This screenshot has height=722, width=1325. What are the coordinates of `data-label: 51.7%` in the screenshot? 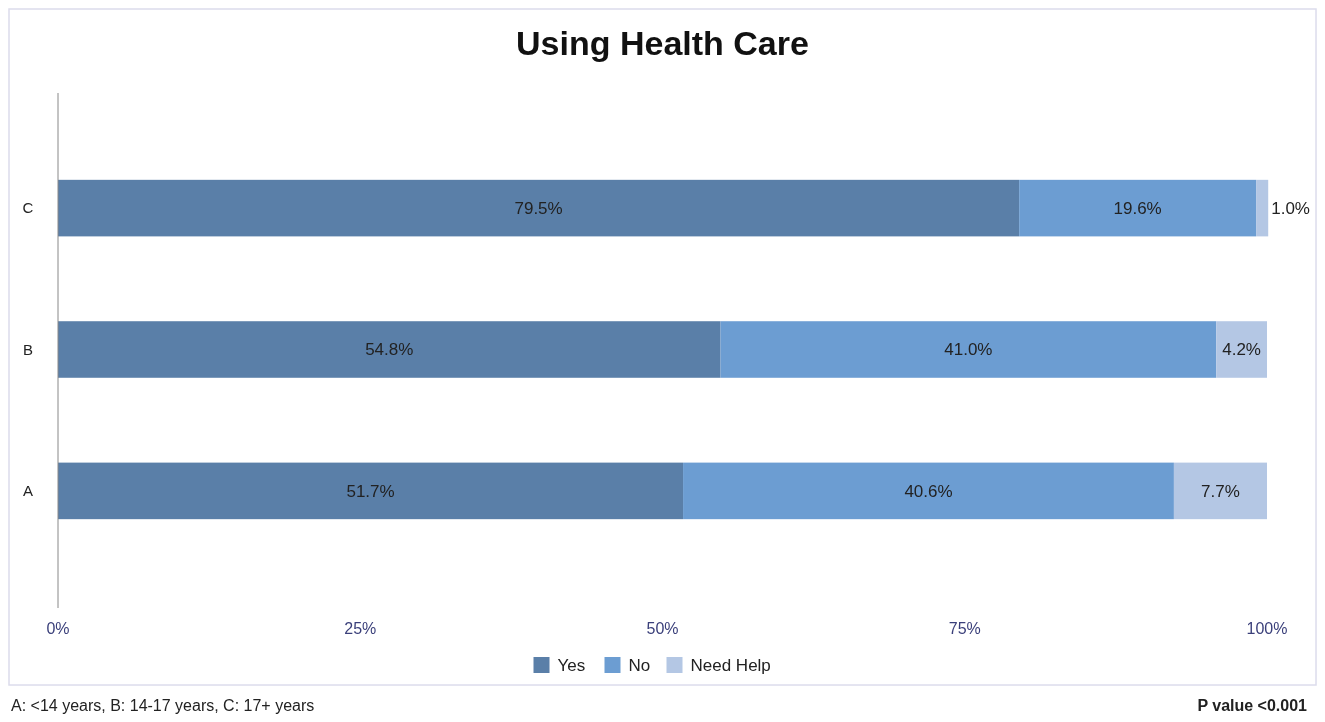 It's located at (370, 491).